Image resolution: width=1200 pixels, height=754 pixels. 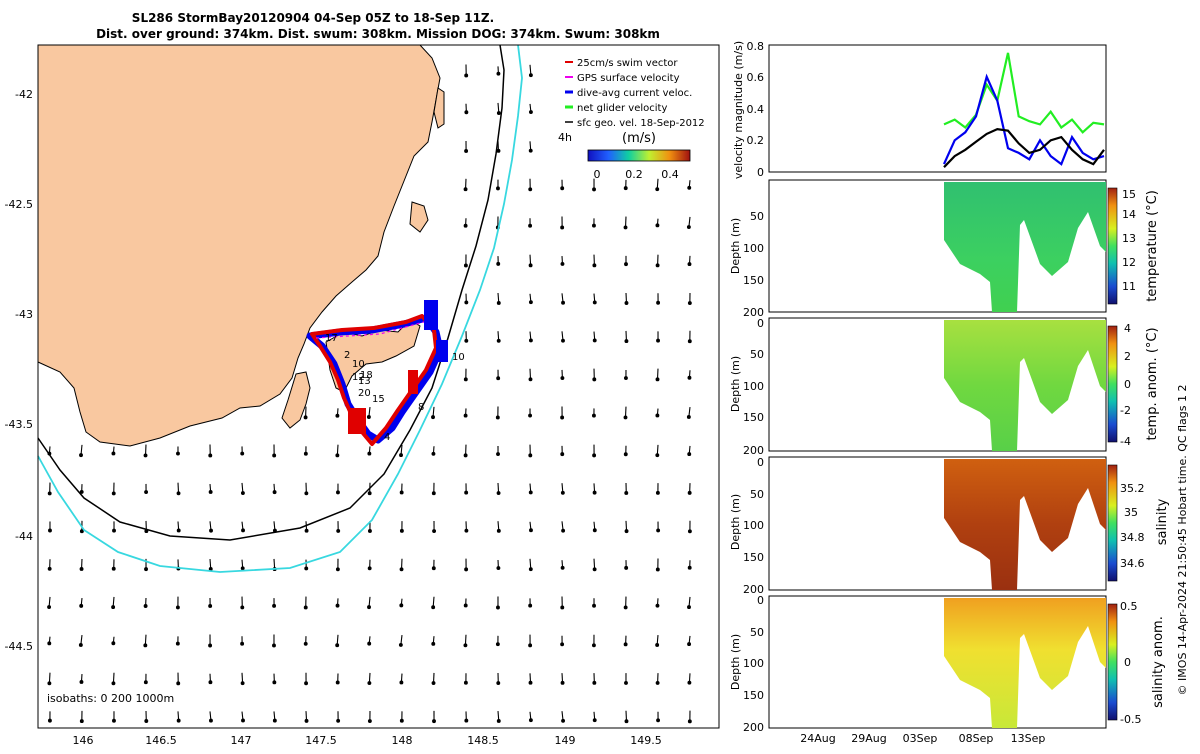 What do you see at coordinates (756, 109) in the screenshot?
I see `velocity-y-tick: 0.4` at bounding box center [756, 109].